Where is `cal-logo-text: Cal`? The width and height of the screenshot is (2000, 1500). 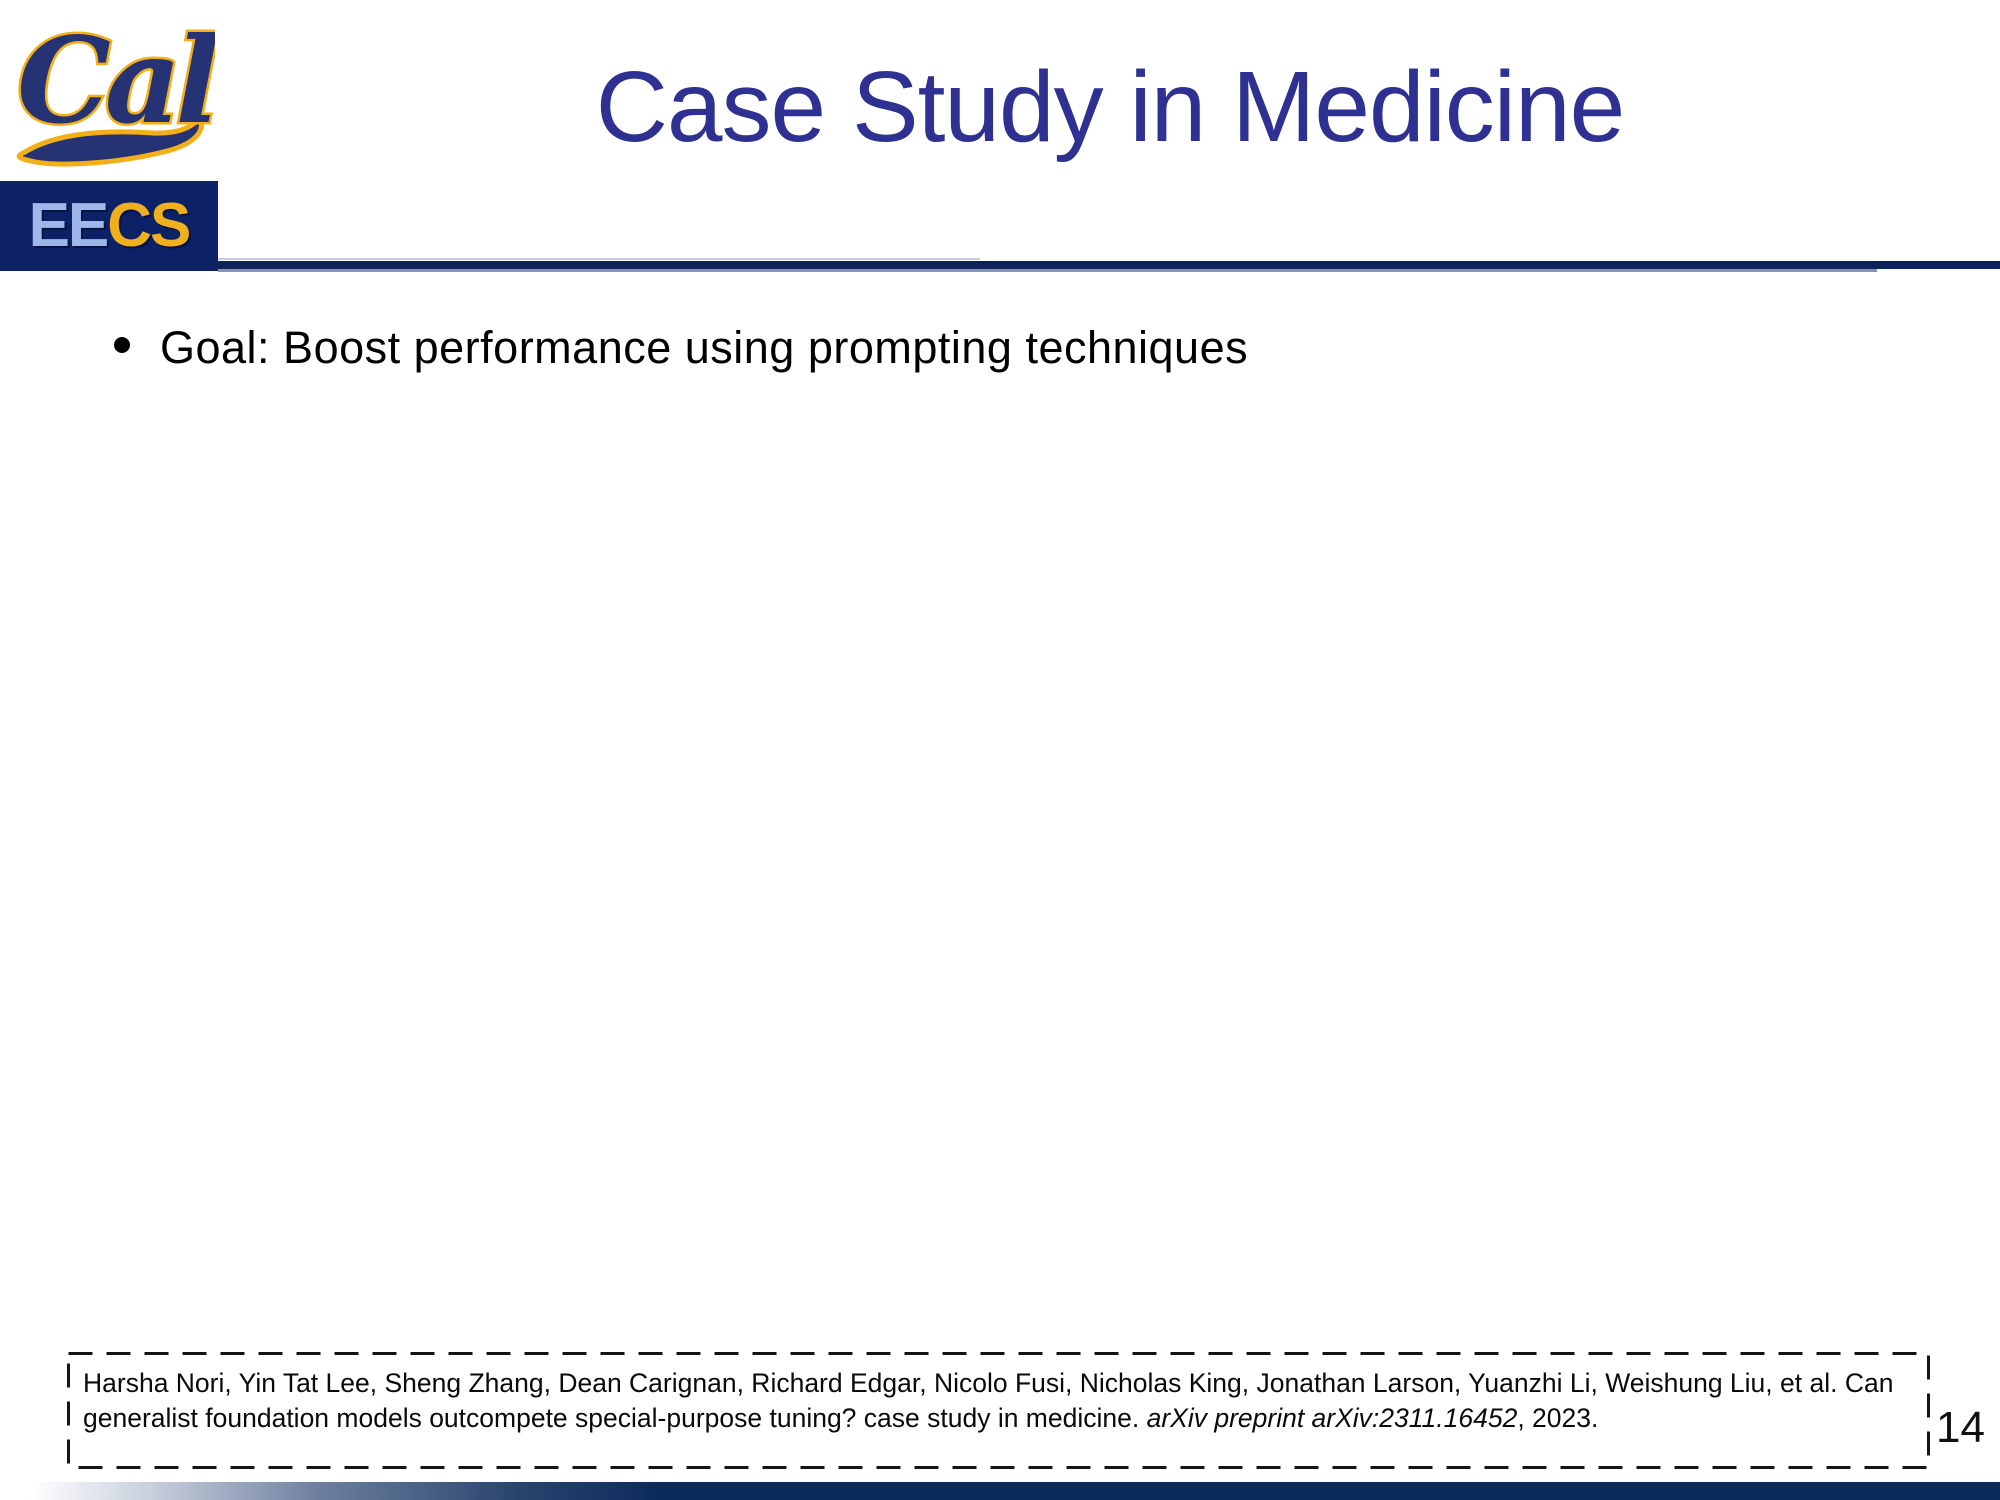 cal-logo-text: Cal is located at coordinates (116, 80).